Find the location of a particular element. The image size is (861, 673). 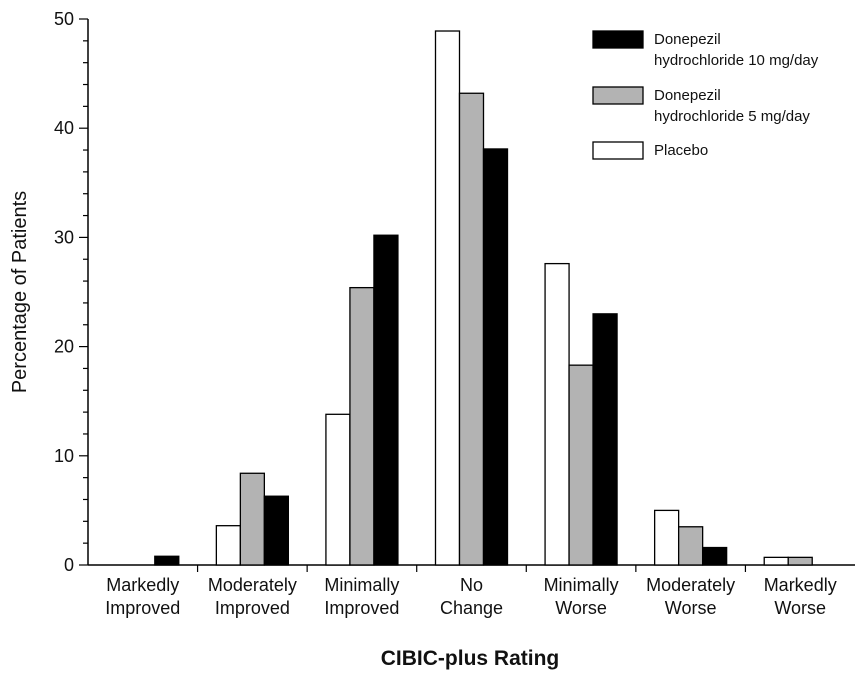

x-tick-label: Change is located at coordinates (471, 608).